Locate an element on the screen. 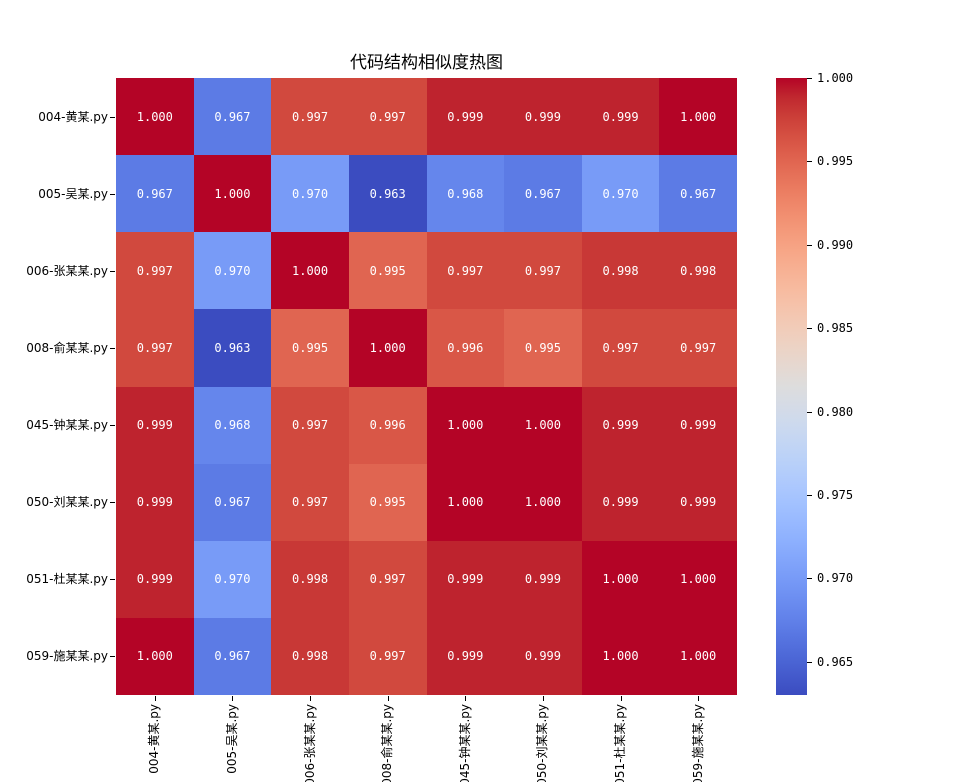 The height and width of the screenshot is (782, 958). colorbar-tick-label: 0.975 is located at coordinates (835, 494).